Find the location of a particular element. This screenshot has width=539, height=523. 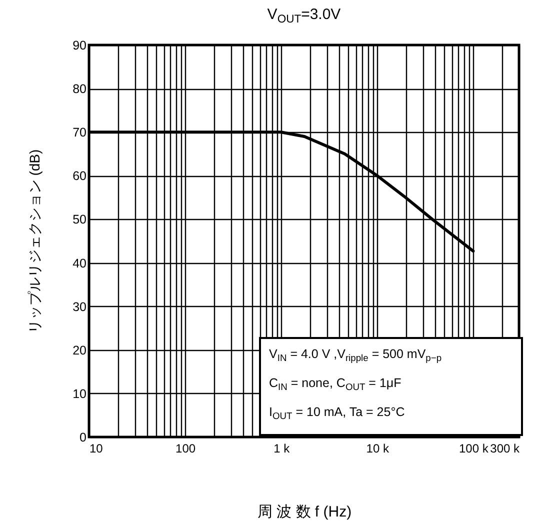

x-tick-label: 300 k is located at coordinates (505, 449).